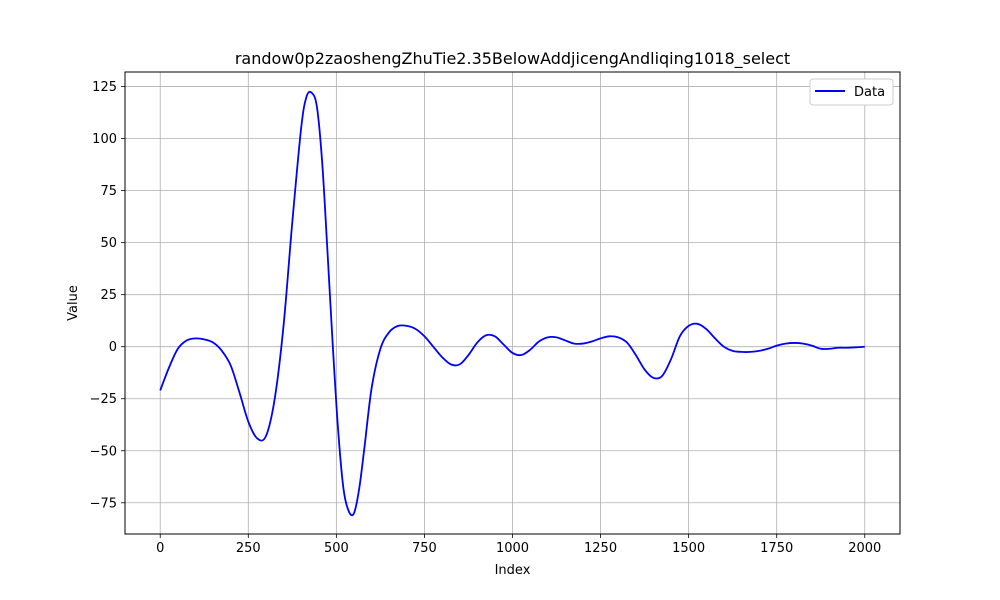  I want to click on x-tick-label: 1500, so click(688, 548).